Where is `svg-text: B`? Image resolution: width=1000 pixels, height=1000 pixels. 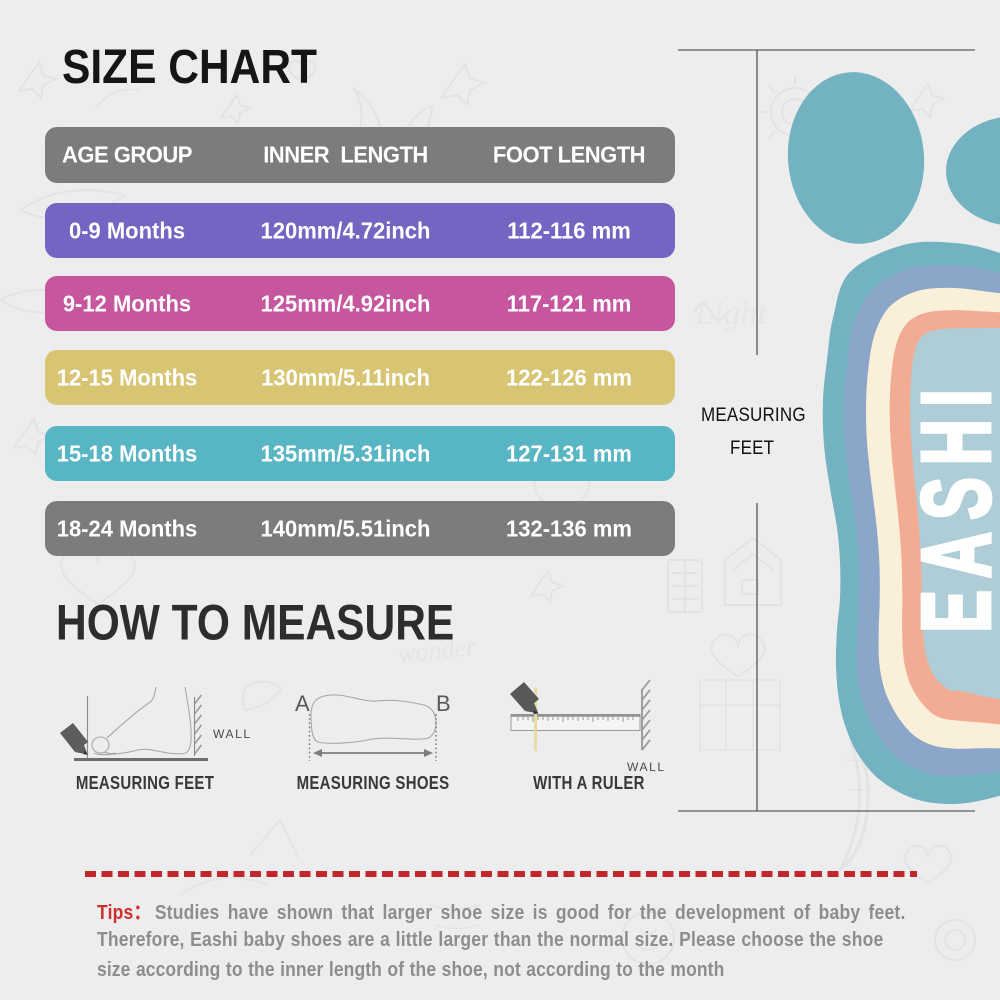 svg-text: B is located at coordinates (443, 703).